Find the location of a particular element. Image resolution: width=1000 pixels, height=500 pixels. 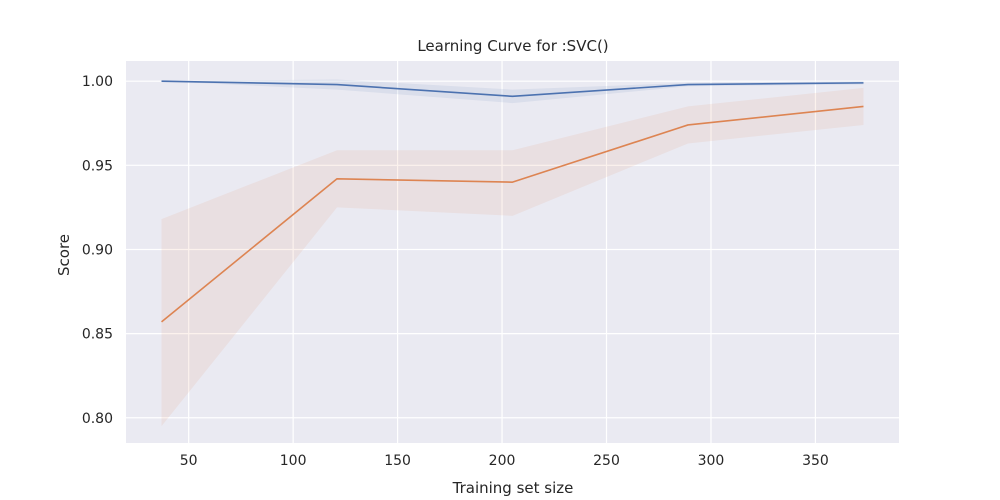

y-tick-label: 0.90 is located at coordinates (97, 250).